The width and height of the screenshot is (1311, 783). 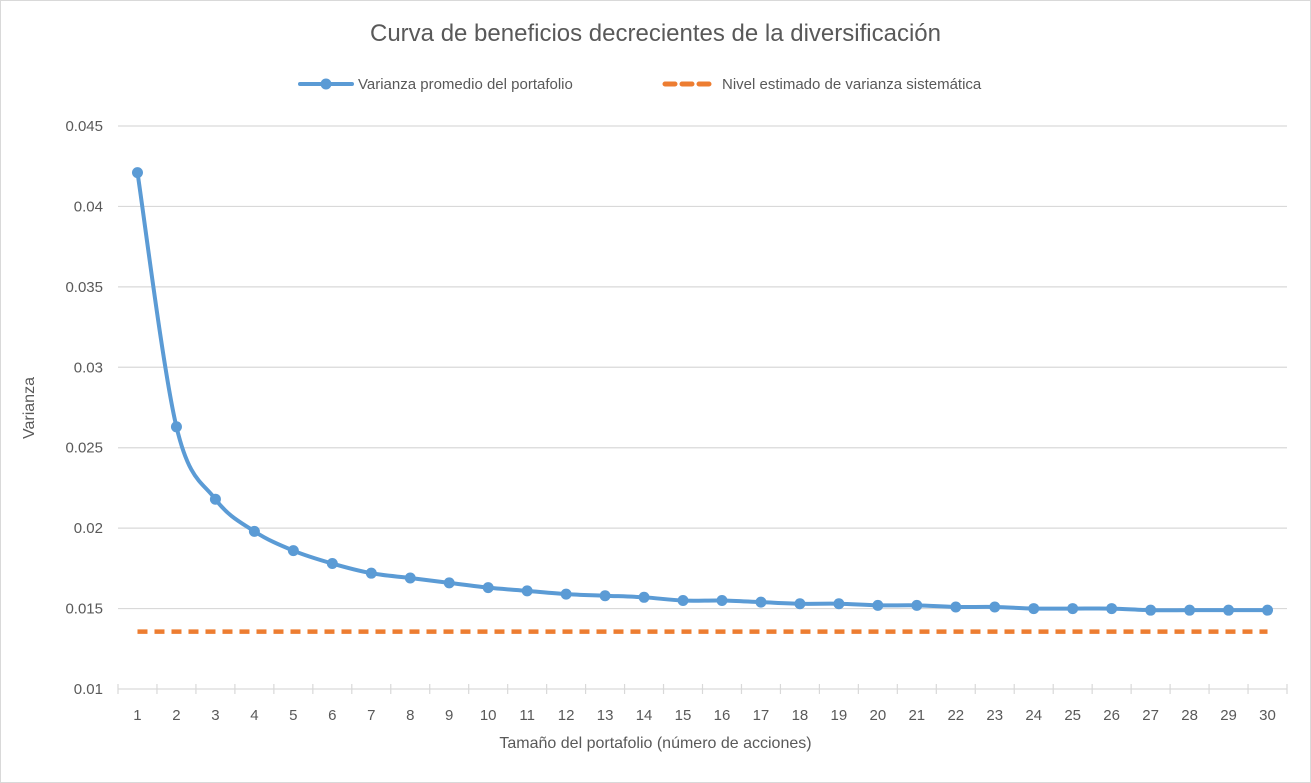 I want to click on x-tick-label: 7, so click(x=371, y=715).